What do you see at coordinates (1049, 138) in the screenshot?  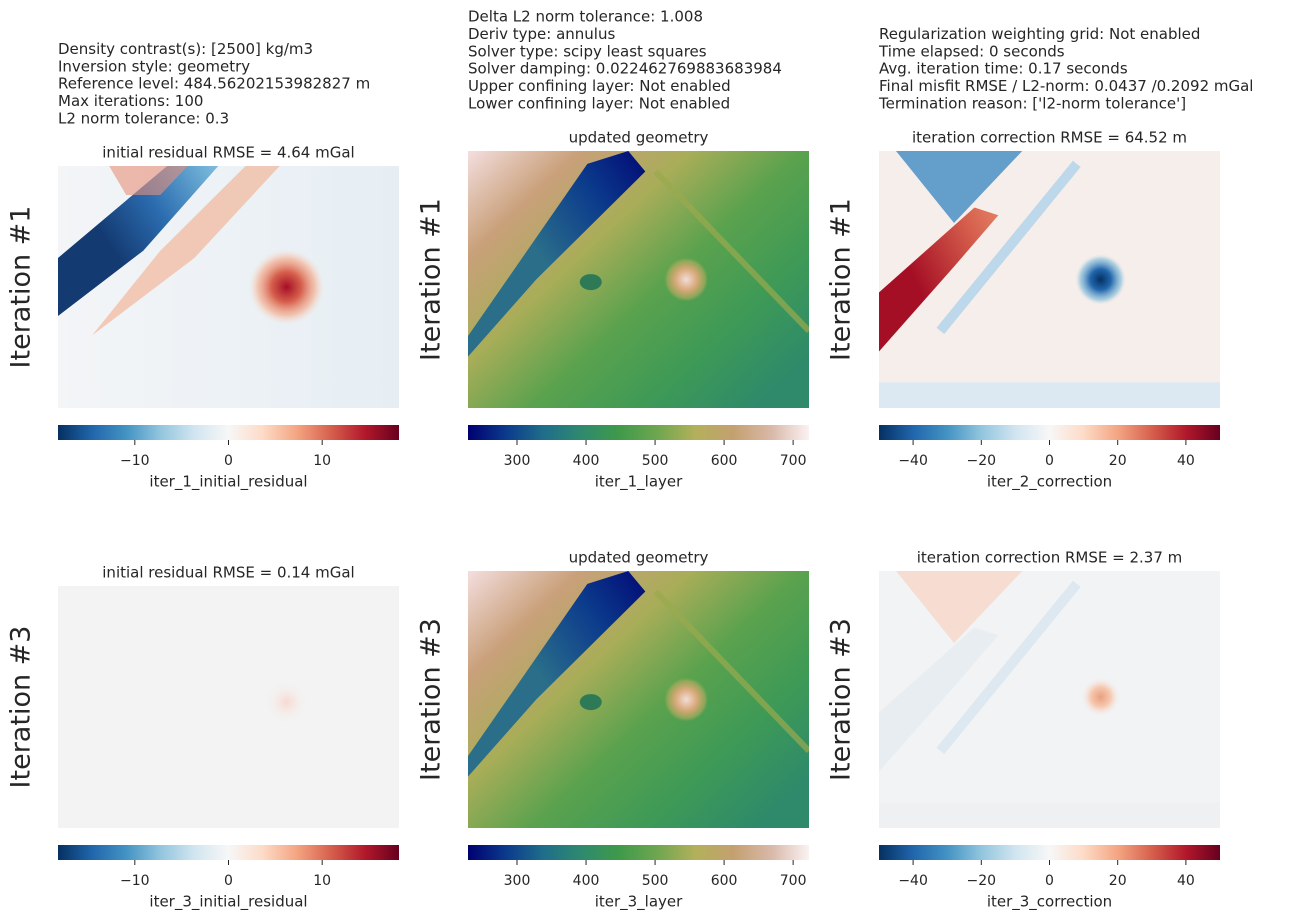 I see `panel-title: iteration correction RMSE = 64.52 m` at bounding box center [1049, 138].